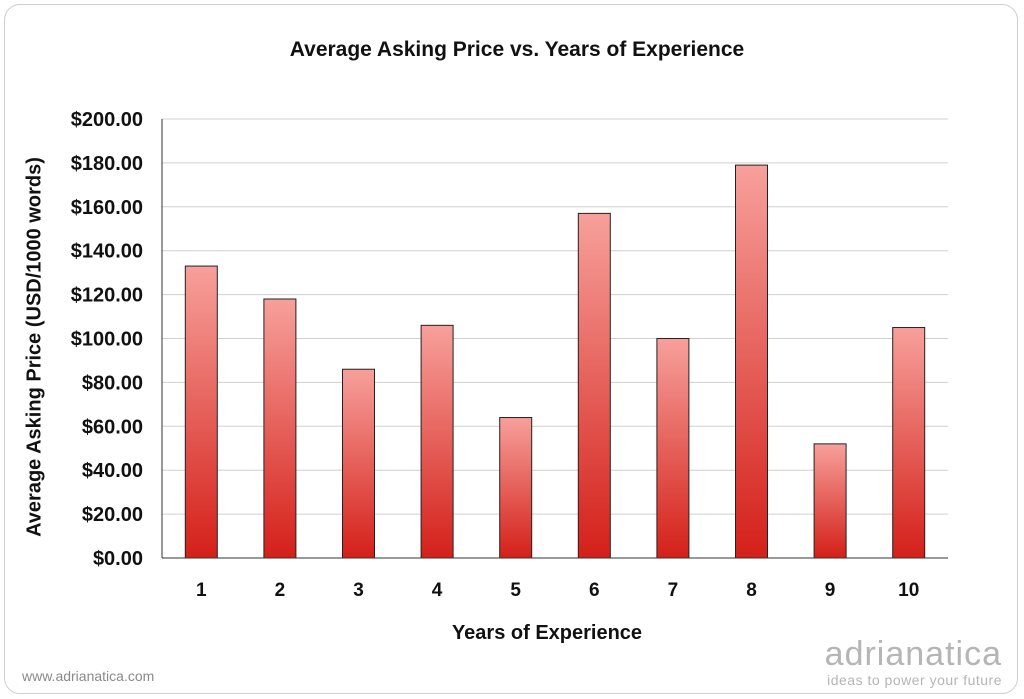 This screenshot has height=699, width=1024. Describe the element at coordinates (107, 296) in the screenshot. I see `y-tick-label: $120.00` at that location.